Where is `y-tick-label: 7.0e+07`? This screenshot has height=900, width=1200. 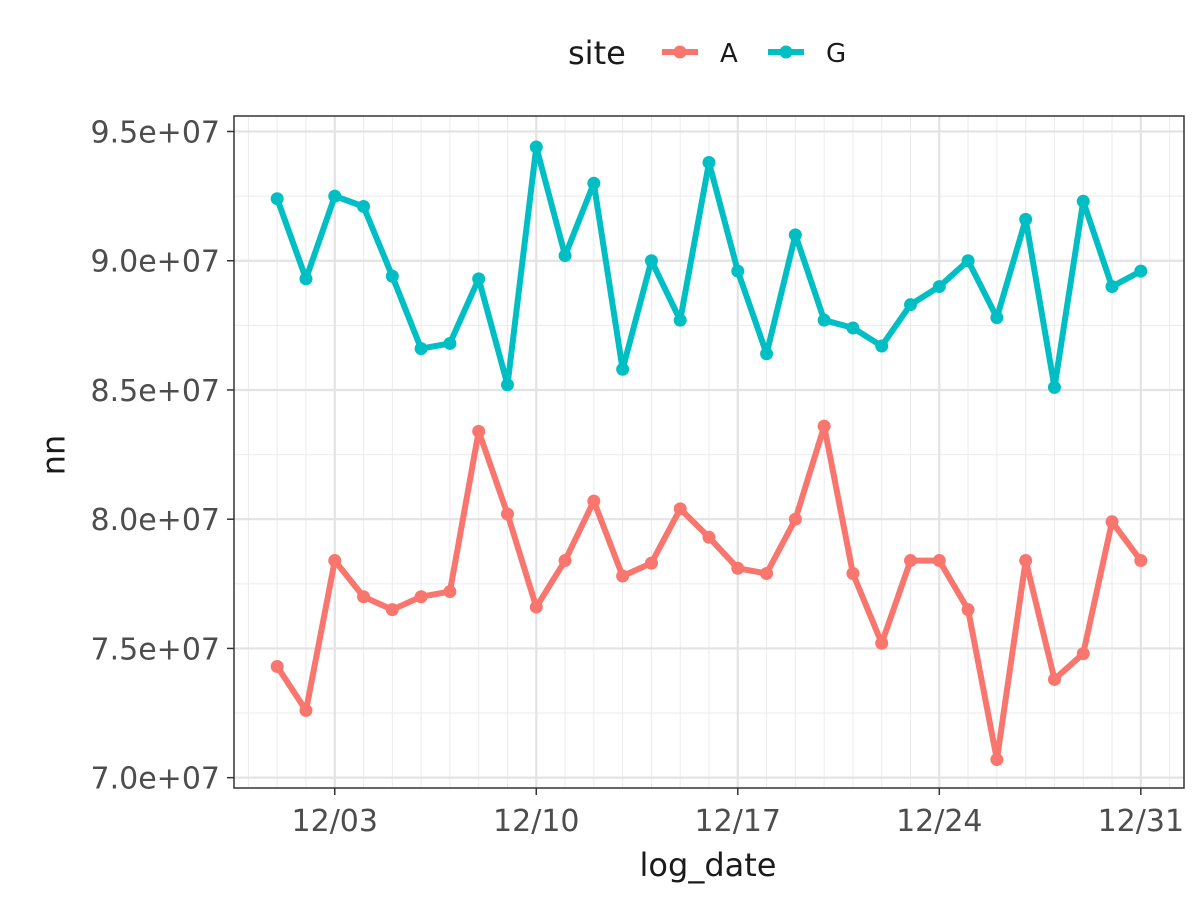 y-tick-label: 7.0e+07 is located at coordinates (155, 779).